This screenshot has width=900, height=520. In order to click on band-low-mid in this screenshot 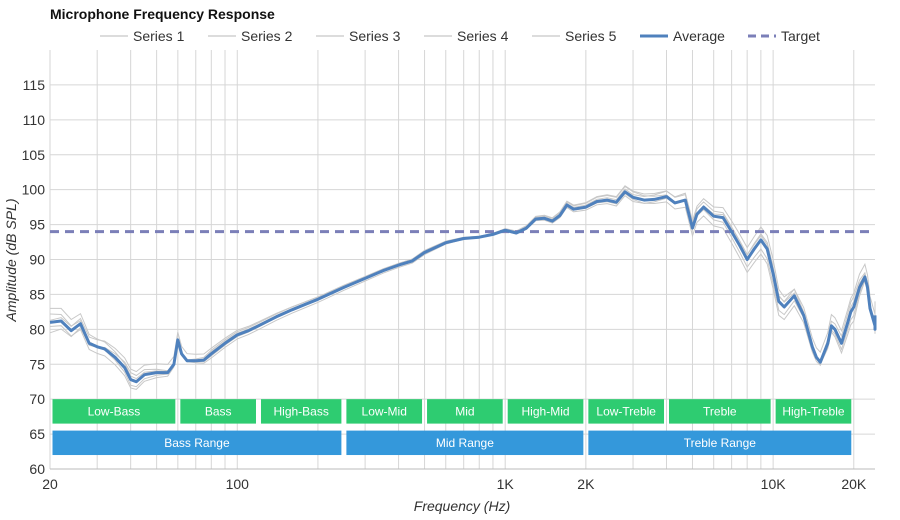, I will do `click(384, 411)`.